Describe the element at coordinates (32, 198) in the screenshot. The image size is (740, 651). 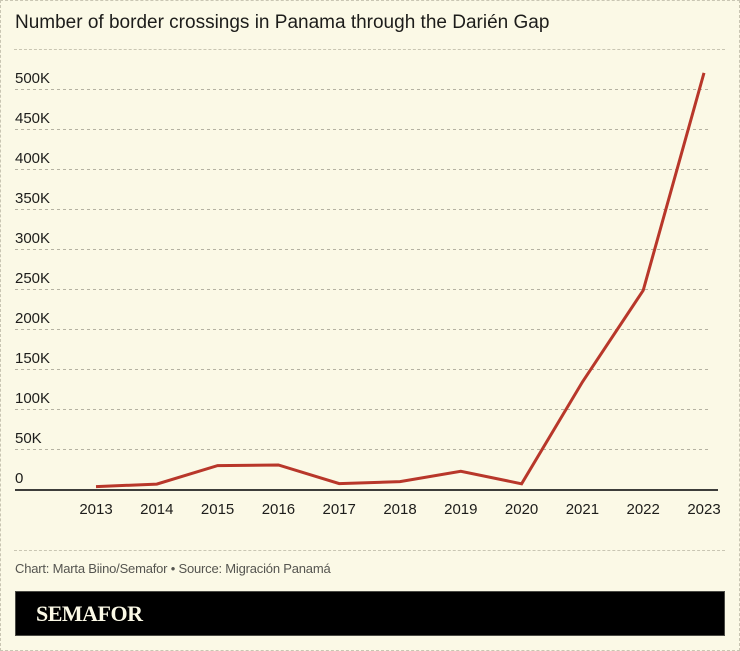
I see `y-tick-label: 350K` at that location.